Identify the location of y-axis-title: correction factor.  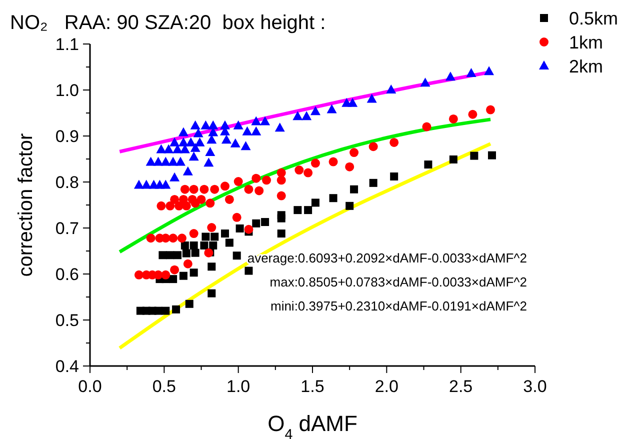
(26, 204).